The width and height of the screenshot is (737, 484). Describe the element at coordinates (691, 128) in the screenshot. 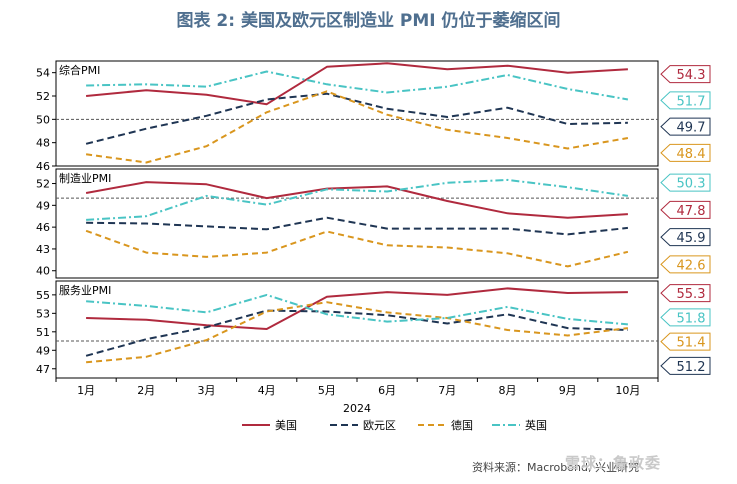

I see `last-value-label: 49.7` at that location.